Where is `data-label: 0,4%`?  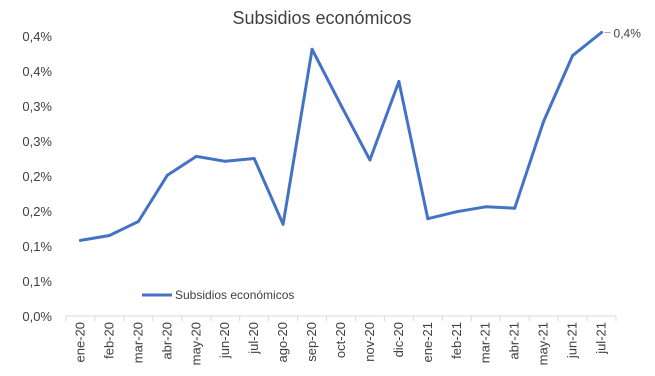 data-label: 0,4% is located at coordinates (628, 34).